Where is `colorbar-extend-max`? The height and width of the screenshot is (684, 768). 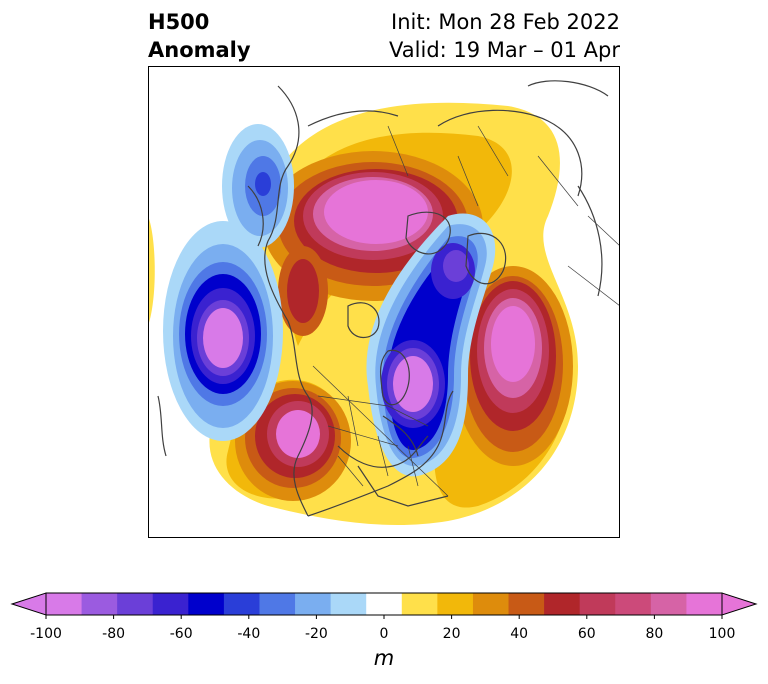 colorbar-extend-max is located at coordinates (739, 604).